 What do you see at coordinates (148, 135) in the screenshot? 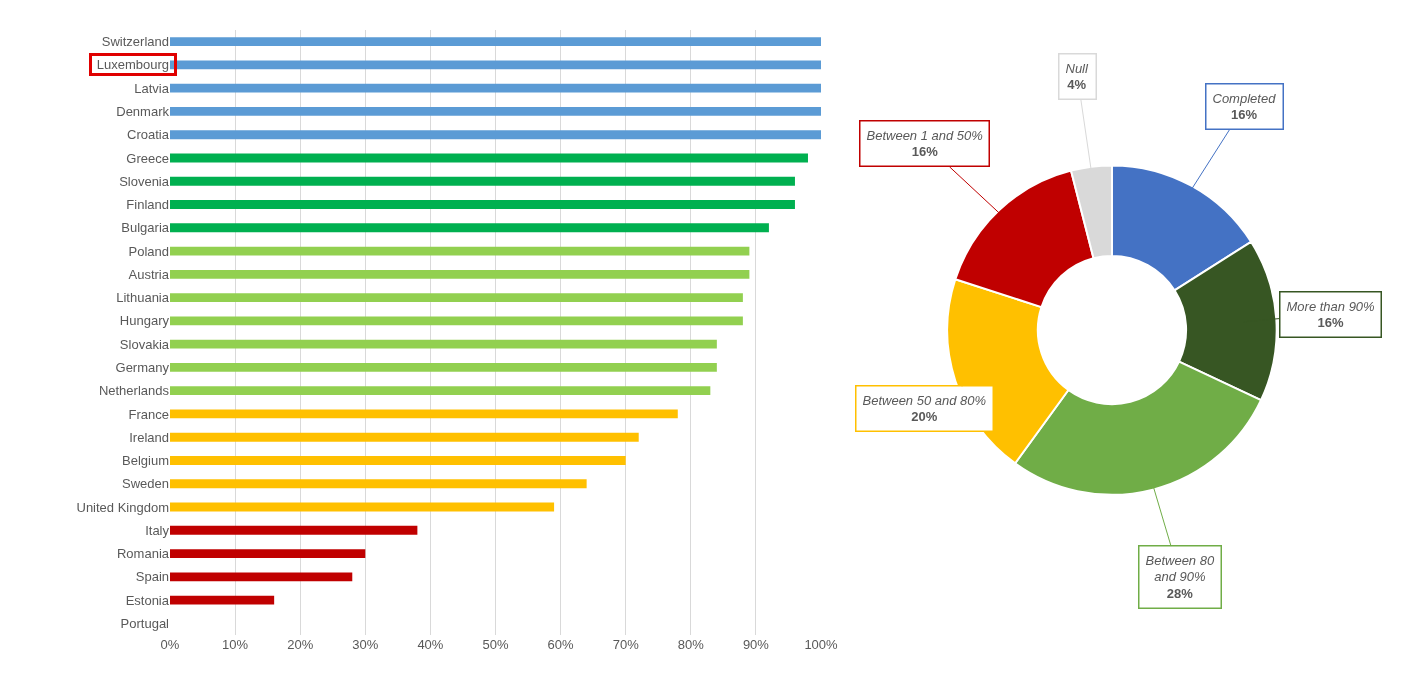
I see `y-tick-label: Croatia` at bounding box center [148, 135].